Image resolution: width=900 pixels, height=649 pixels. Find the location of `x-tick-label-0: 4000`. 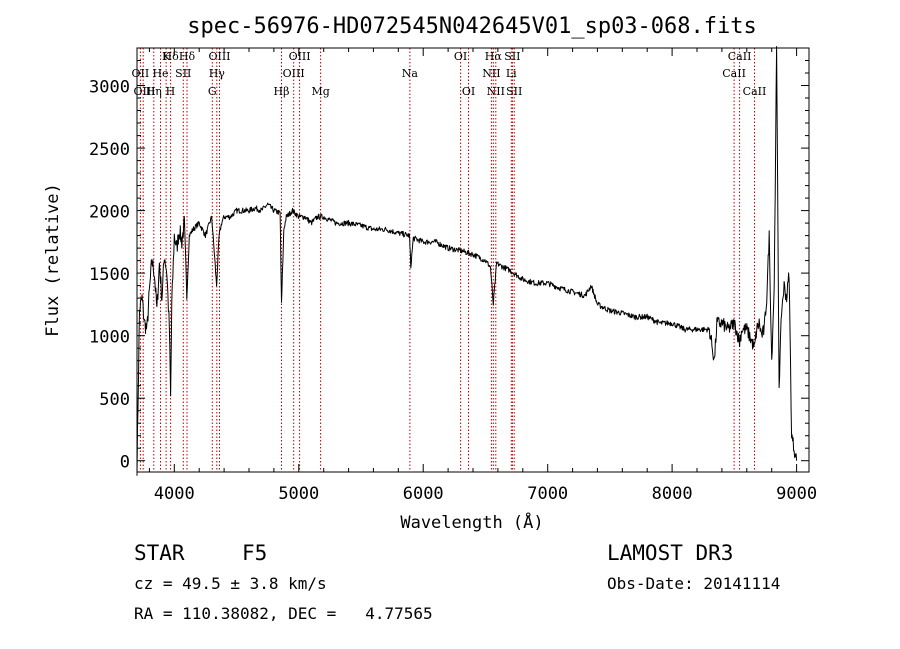

x-tick-label-0: 4000 is located at coordinates (174, 494).